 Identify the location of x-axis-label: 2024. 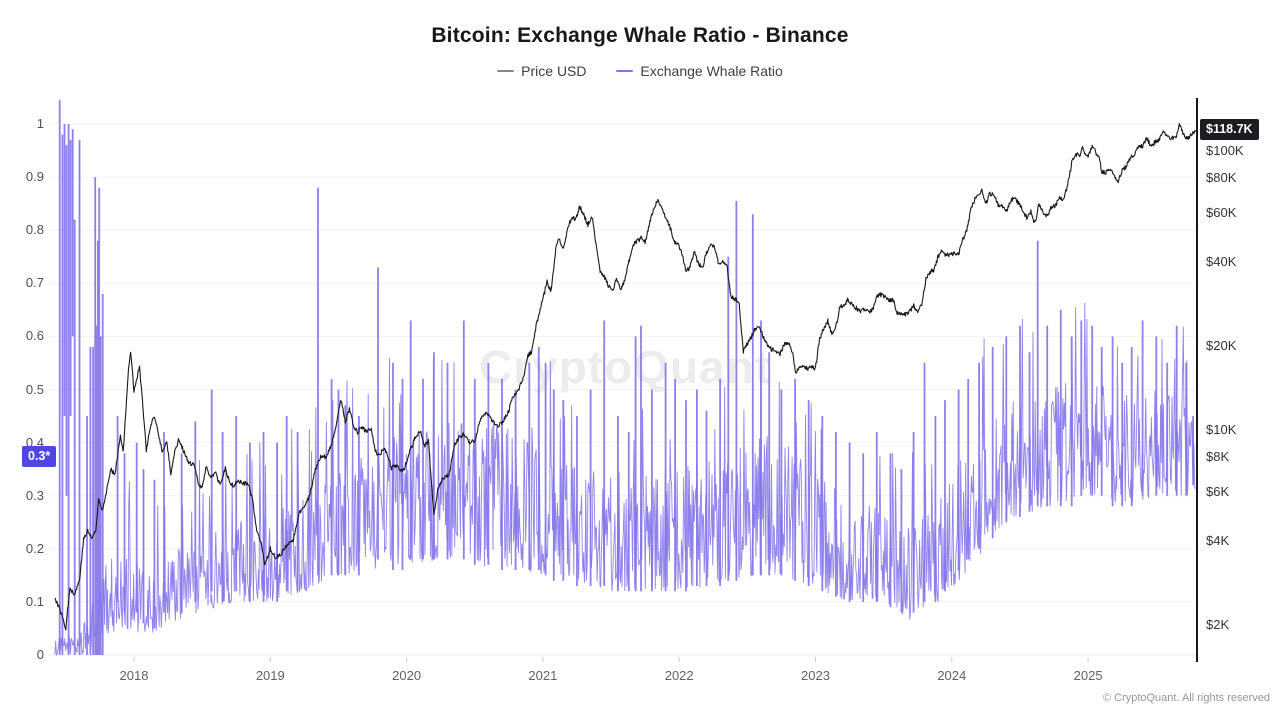
(952, 675).